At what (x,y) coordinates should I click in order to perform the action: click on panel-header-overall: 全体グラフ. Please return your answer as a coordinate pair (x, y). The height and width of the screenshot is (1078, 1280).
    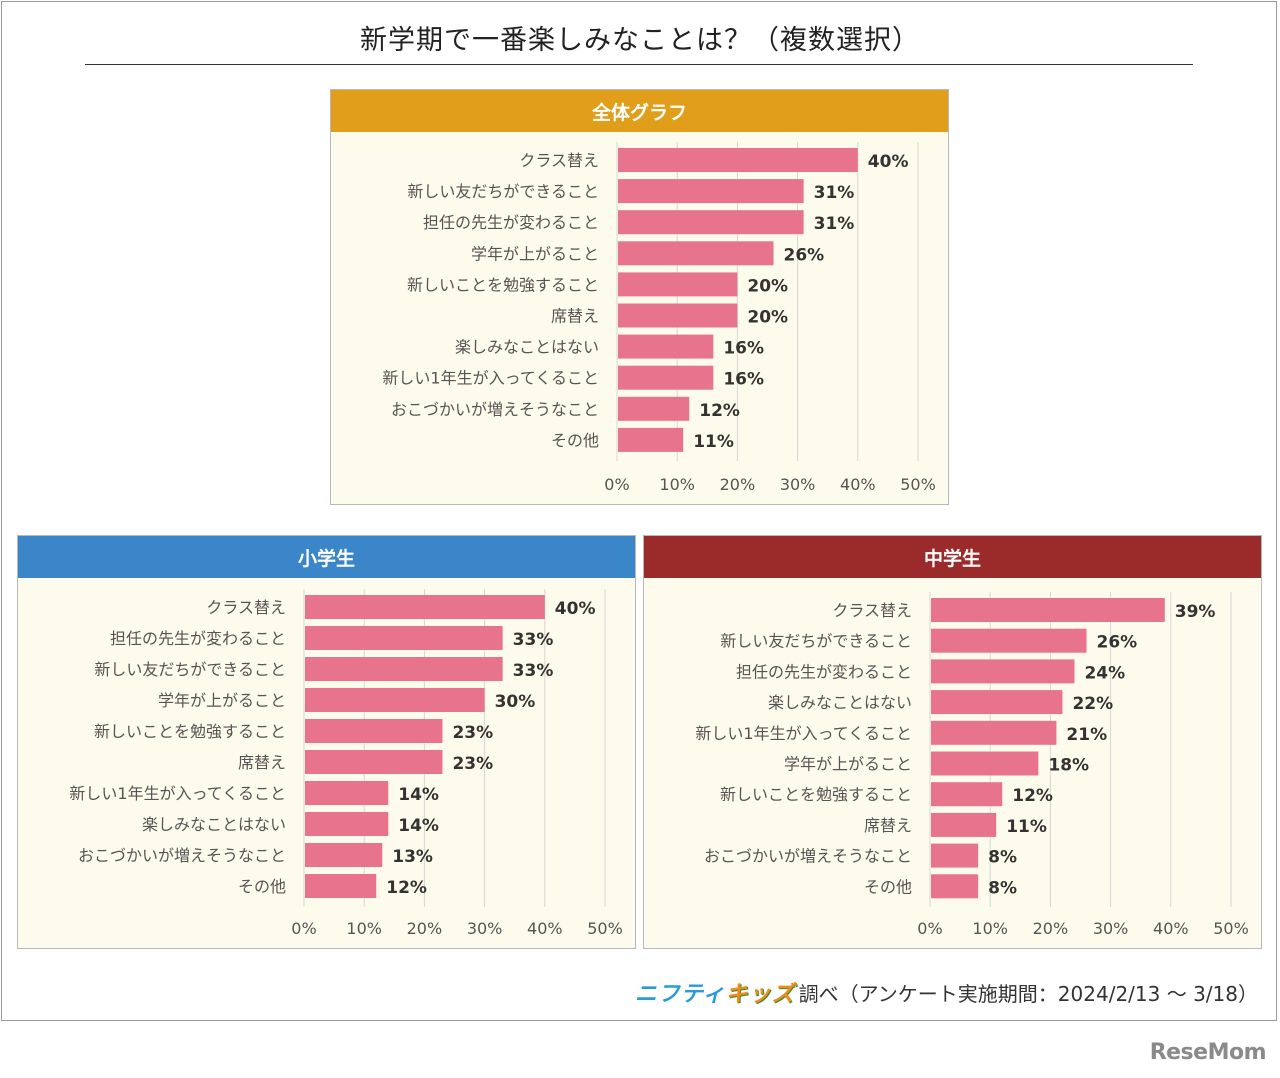
    Looking at the image, I should click on (639, 111).